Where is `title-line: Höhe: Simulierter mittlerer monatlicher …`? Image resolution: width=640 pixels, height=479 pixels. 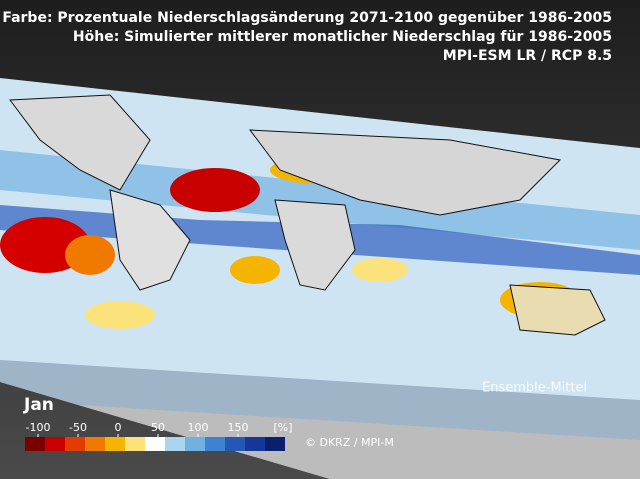
title-line: Höhe: Simulierter mittlerer monatlicher … is located at coordinates (342, 37).